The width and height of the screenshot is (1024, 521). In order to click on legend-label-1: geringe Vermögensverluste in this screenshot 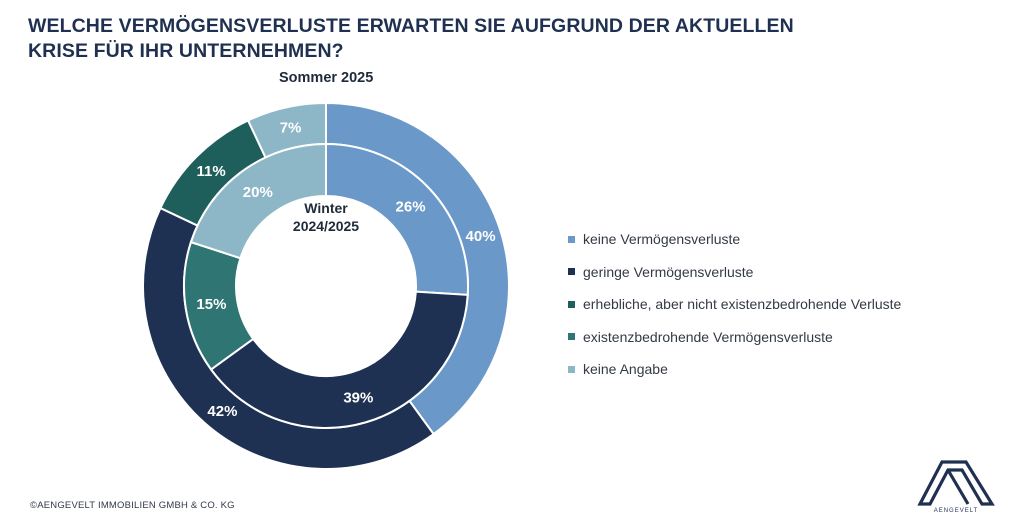, I will do `click(668, 271)`.